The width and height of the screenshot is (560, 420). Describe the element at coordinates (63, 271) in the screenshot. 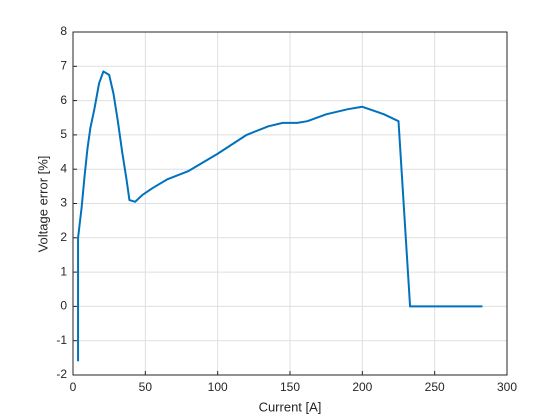

I see `y-tick-label: 1` at that location.